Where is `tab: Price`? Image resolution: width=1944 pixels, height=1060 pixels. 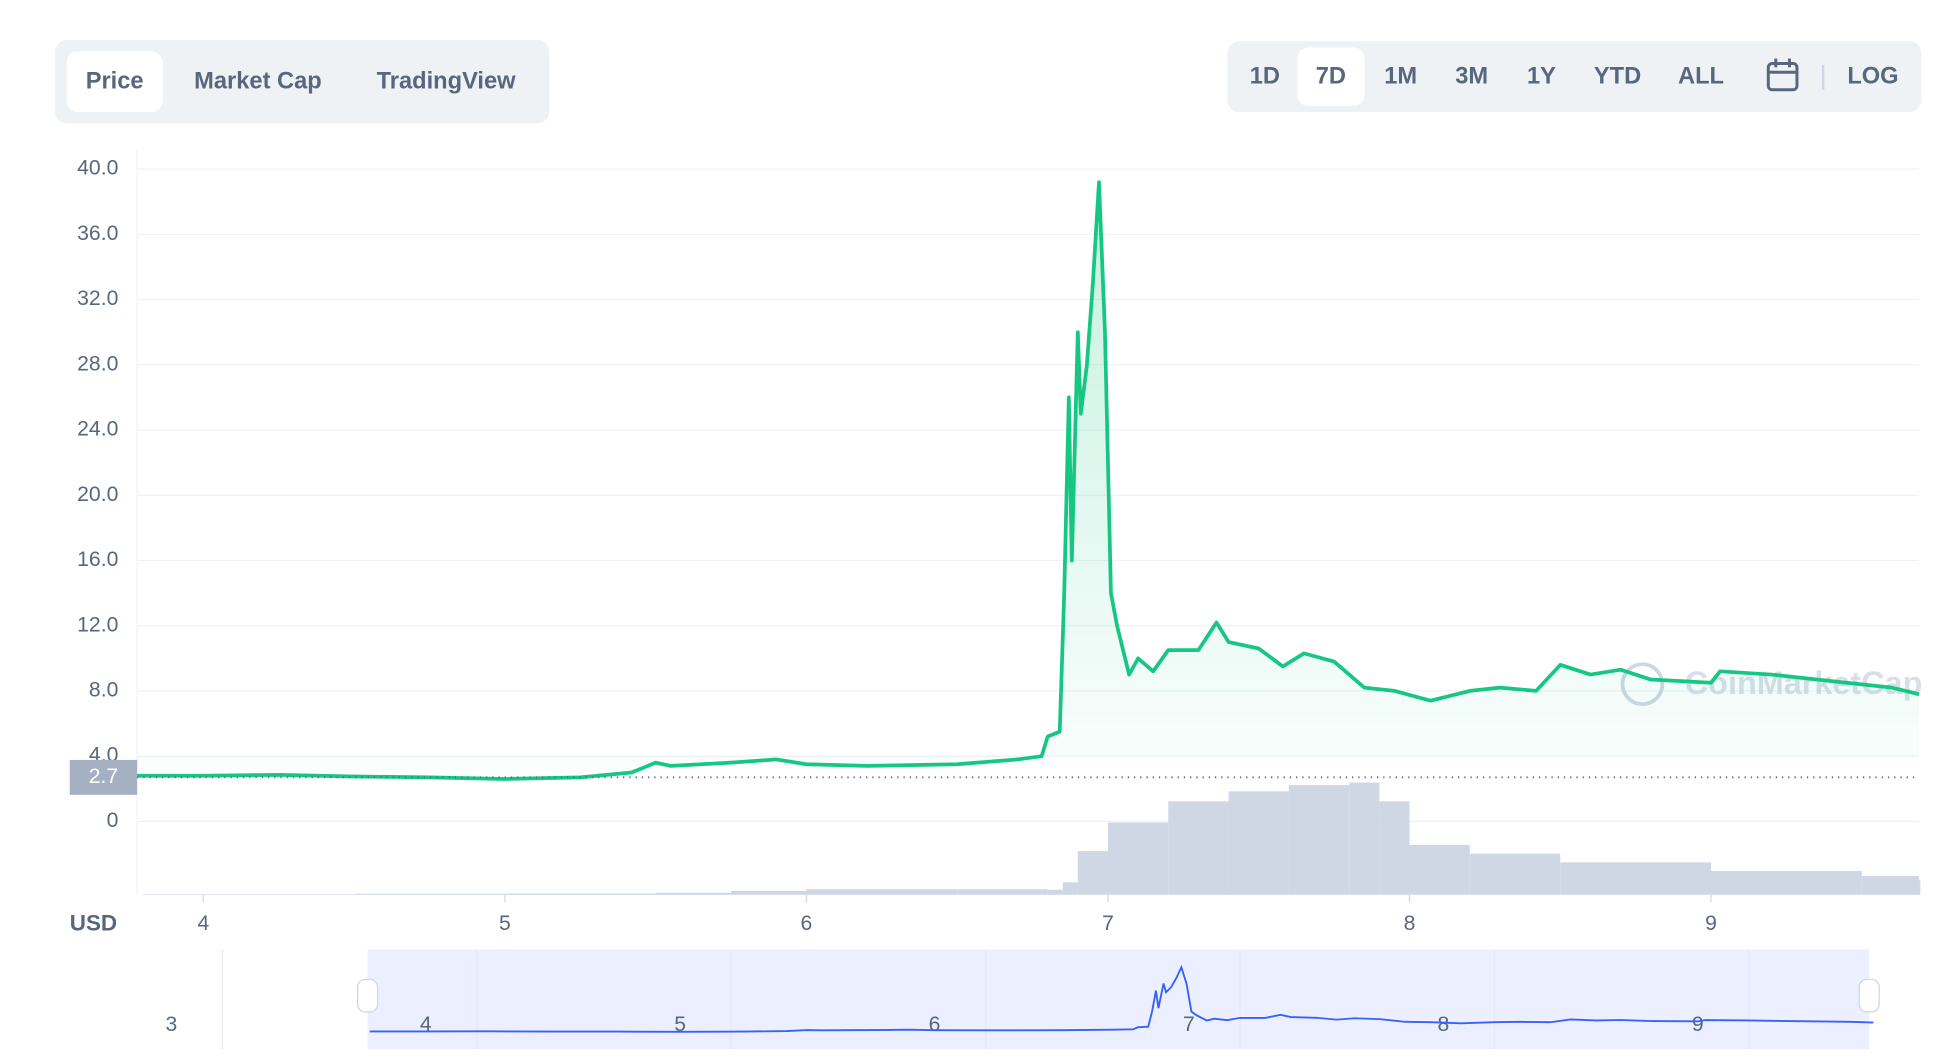 tab: Price is located at coordinates (115, 81).